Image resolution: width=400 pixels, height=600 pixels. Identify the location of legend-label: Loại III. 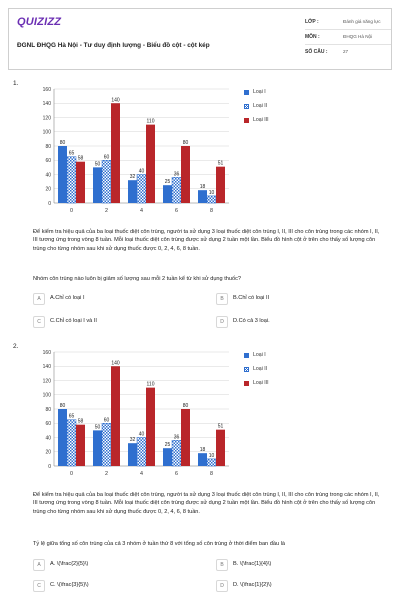
(261, 120).